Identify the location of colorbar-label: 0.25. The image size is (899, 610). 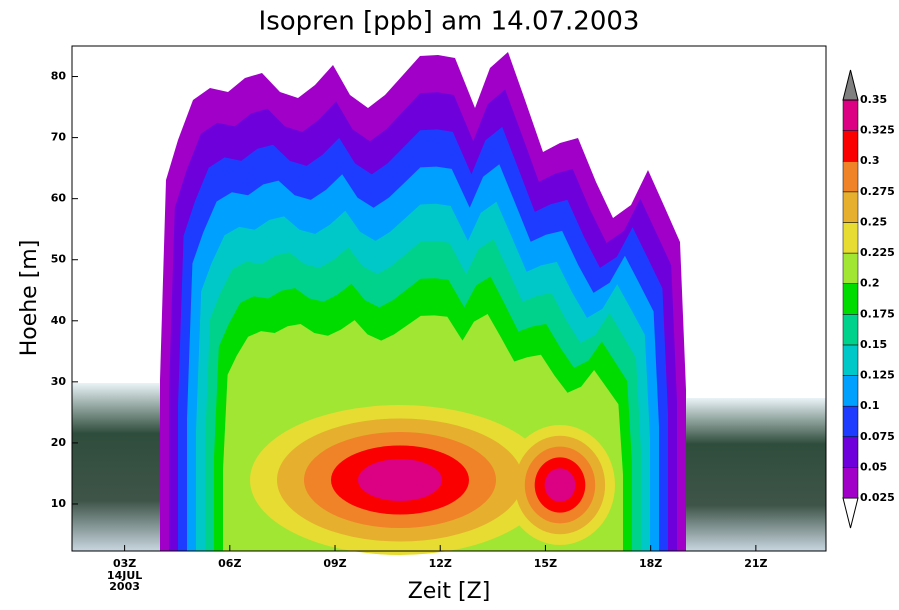
(873, 221).